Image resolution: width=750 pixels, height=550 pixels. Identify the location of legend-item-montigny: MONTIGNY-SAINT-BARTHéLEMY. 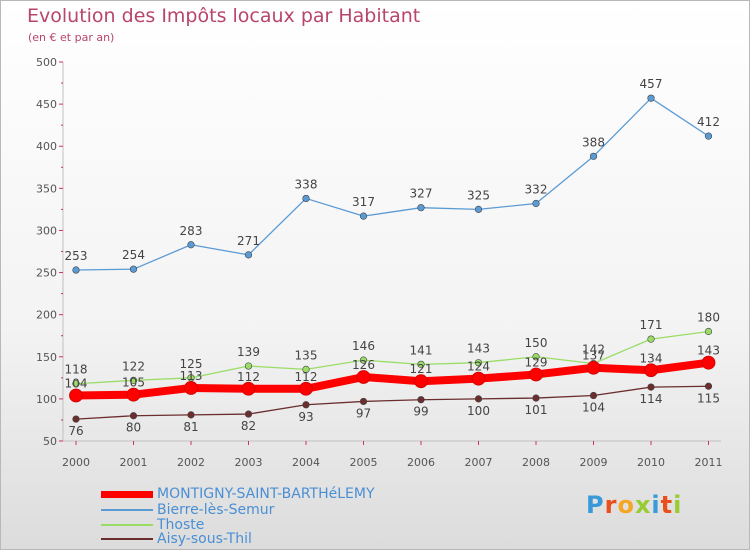
(238, 494).